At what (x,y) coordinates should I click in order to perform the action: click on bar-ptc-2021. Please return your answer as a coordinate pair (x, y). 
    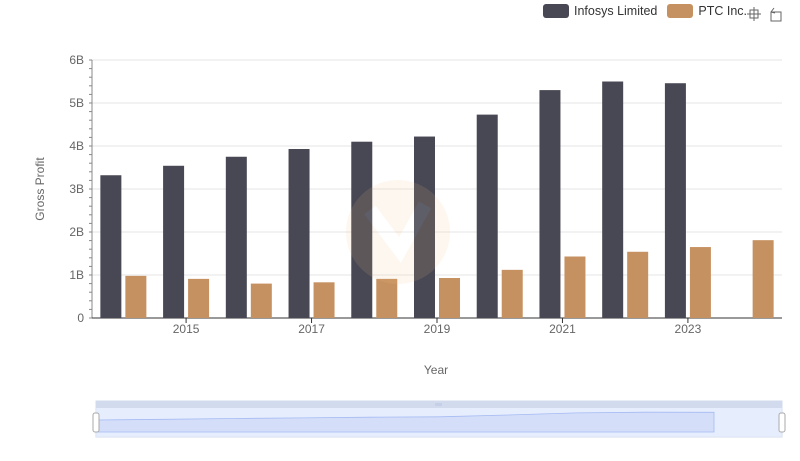
    Looking at the image, I should click on (575, 287).